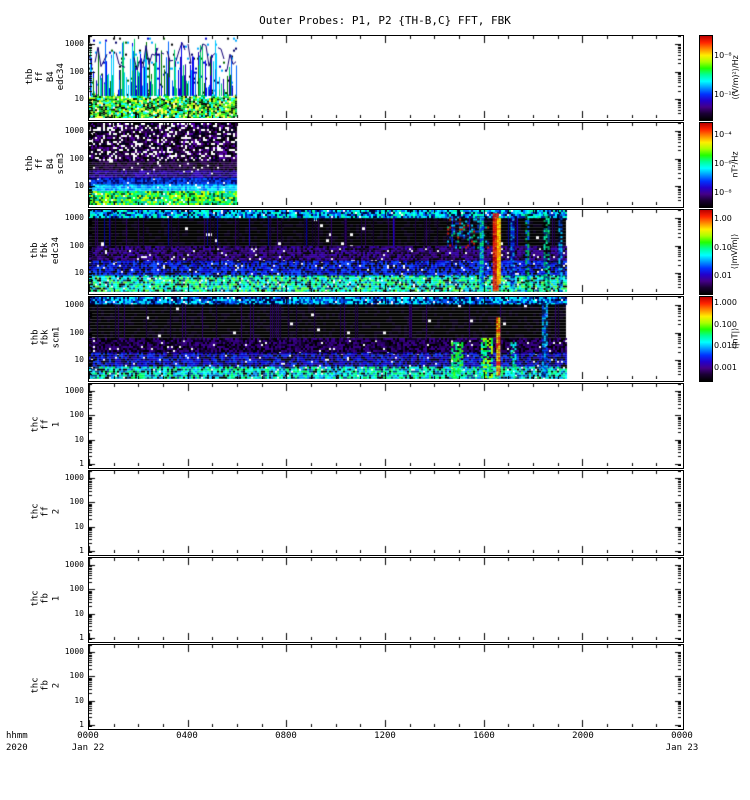  What do you see at coordinates (46, 599) in the screenshot?
I see `y-axis-label-box: thc fb 1` at bounding box center [46, 599].